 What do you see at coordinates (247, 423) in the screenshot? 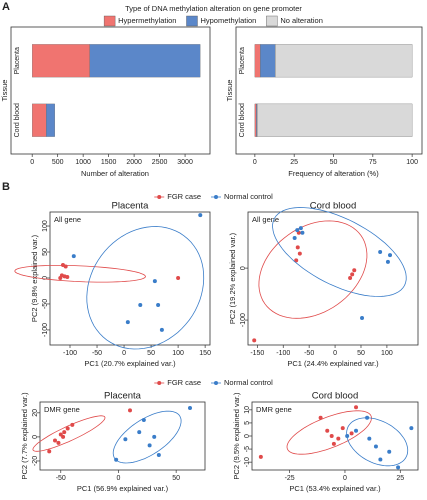
I see `y-tick-label: 5` at bounding box center [247, 423].